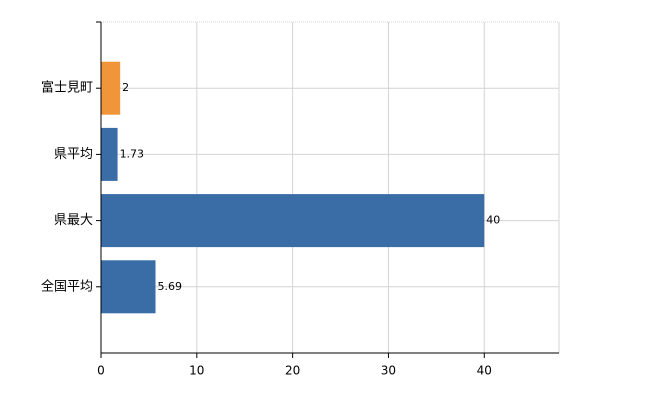  What do you see at coordinates (73, 220) in the screenshot?
I see `y-tick-label: 県最大` at bounding box center [73, 220].